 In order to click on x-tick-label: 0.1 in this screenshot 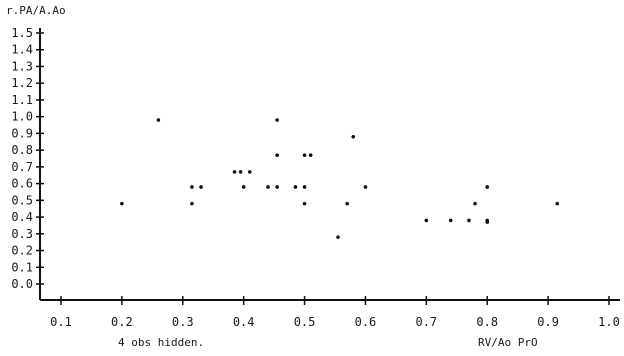, I will do `click(61, 322)`.